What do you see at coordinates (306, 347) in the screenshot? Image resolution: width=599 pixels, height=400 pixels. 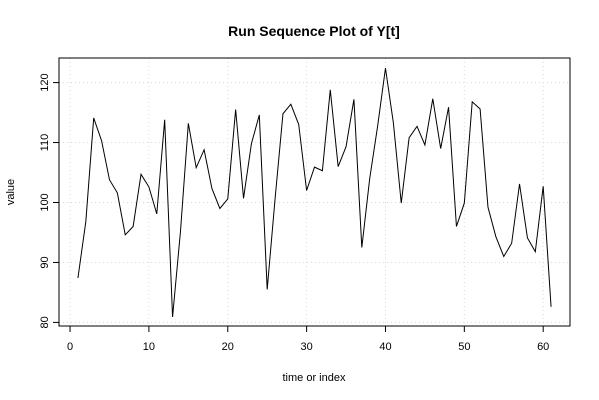 I see `x-tick-label: 30` at bounding box center [306, 347].